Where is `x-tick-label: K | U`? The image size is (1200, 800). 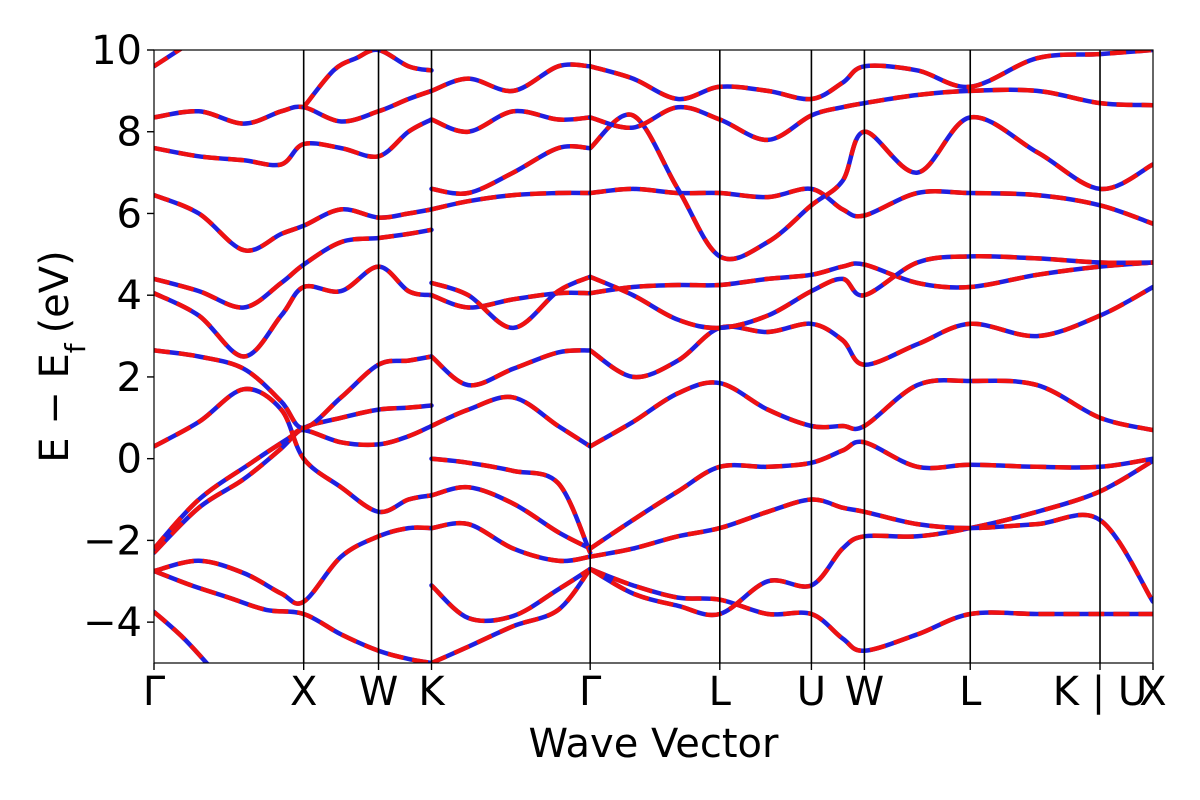 x-tick-label: K | U is located at coordinates (1100, 692).